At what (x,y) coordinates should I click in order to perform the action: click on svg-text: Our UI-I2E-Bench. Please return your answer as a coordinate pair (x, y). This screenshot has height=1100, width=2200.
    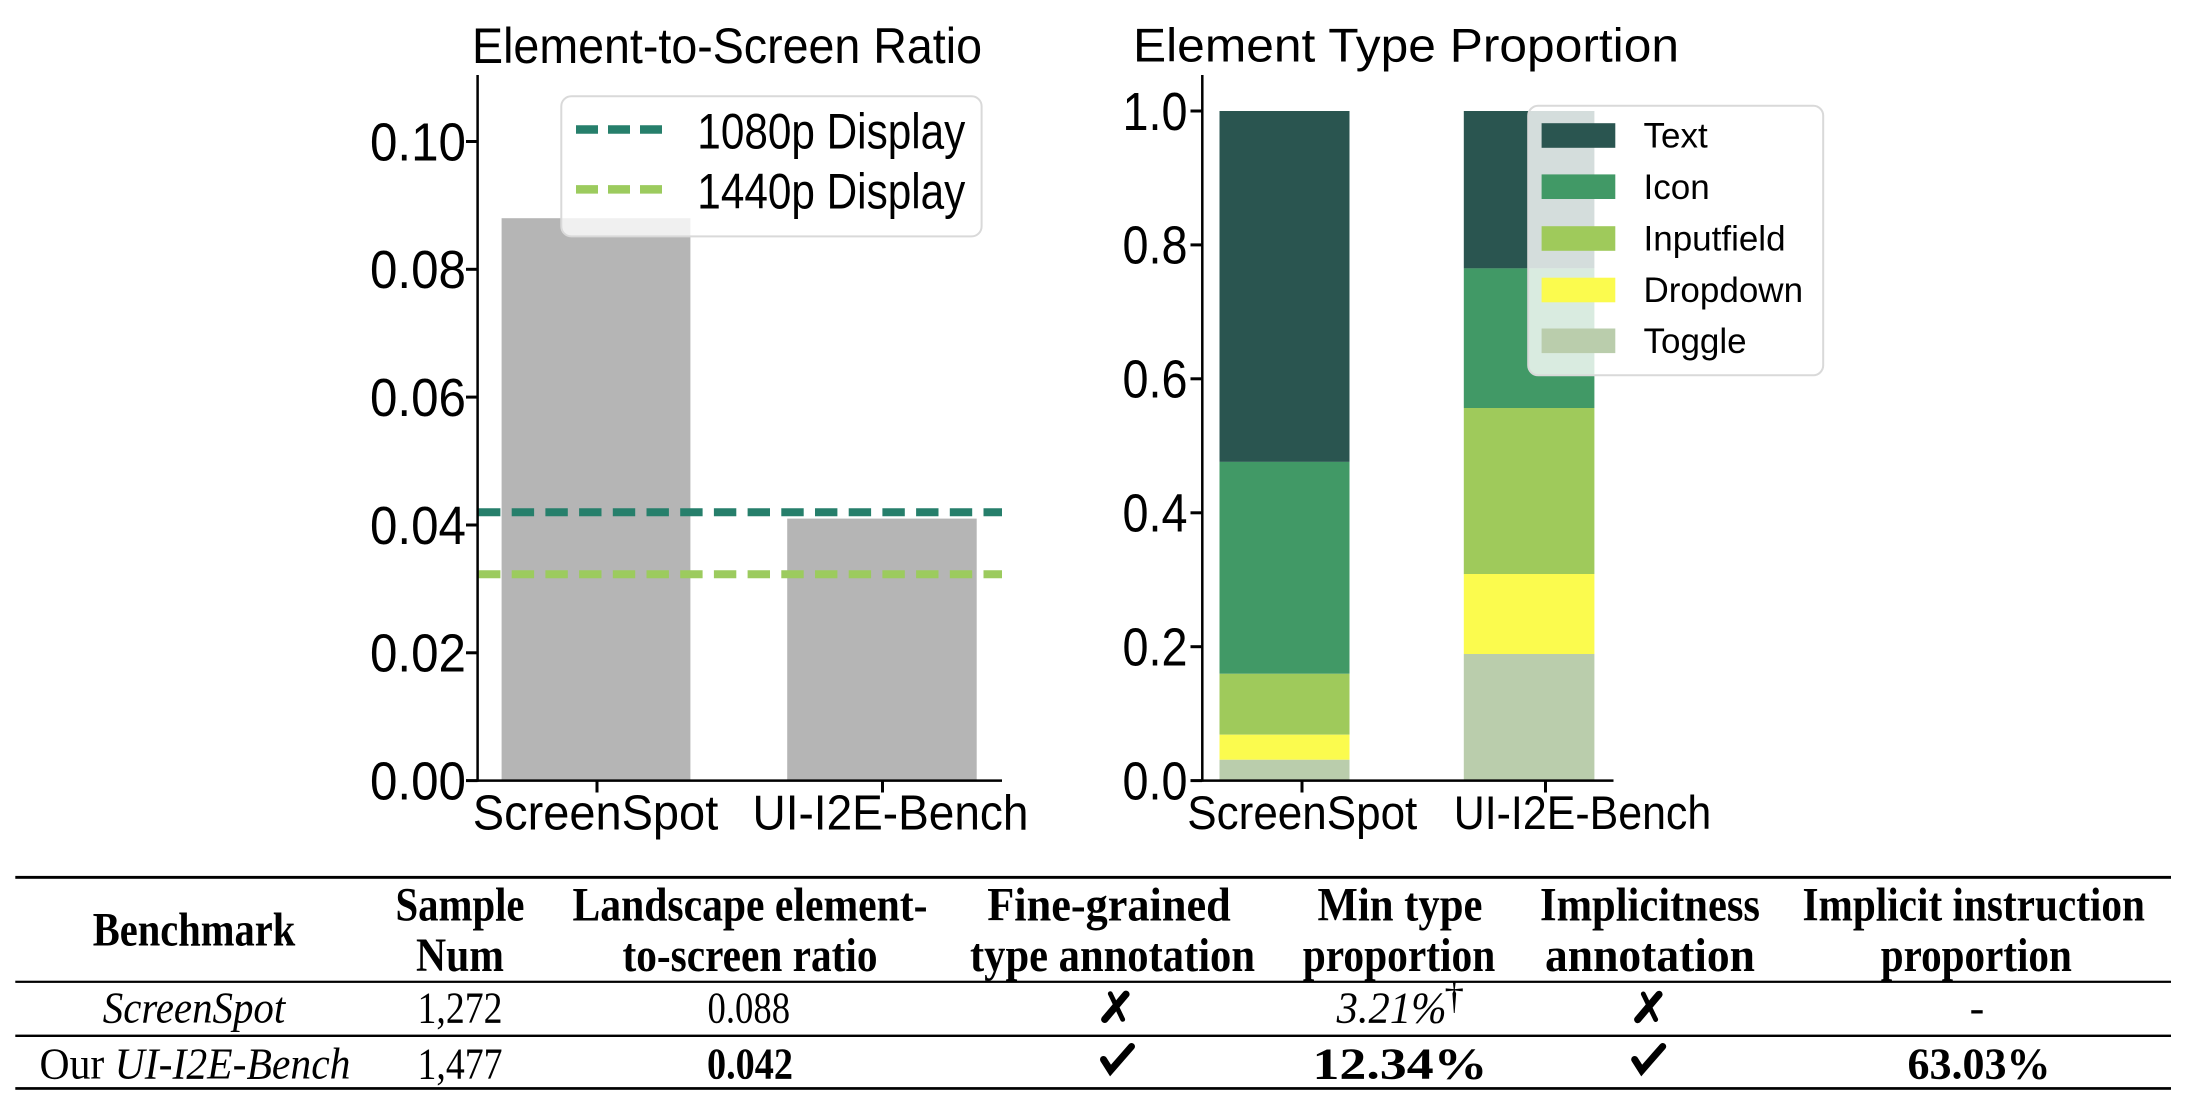
    Looking at the image, I should click on (195, 1063).